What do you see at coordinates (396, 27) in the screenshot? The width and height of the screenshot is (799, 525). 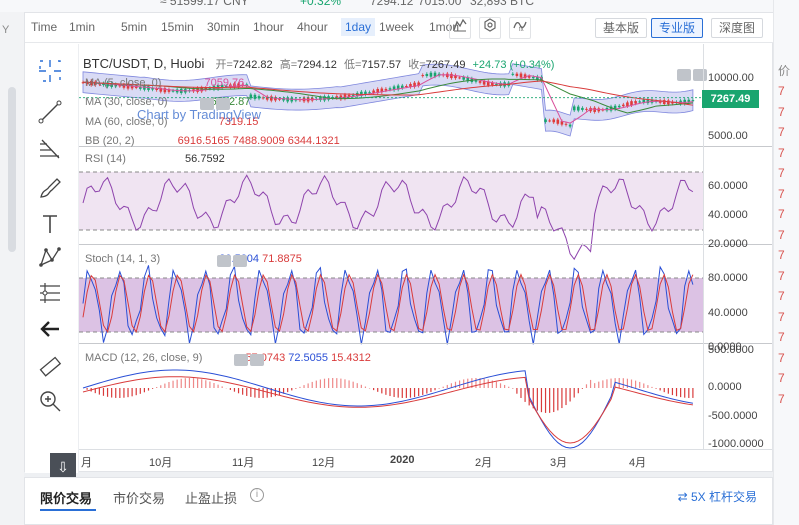 I see `interval-1week: 1week` at bounding box center [396, 27].